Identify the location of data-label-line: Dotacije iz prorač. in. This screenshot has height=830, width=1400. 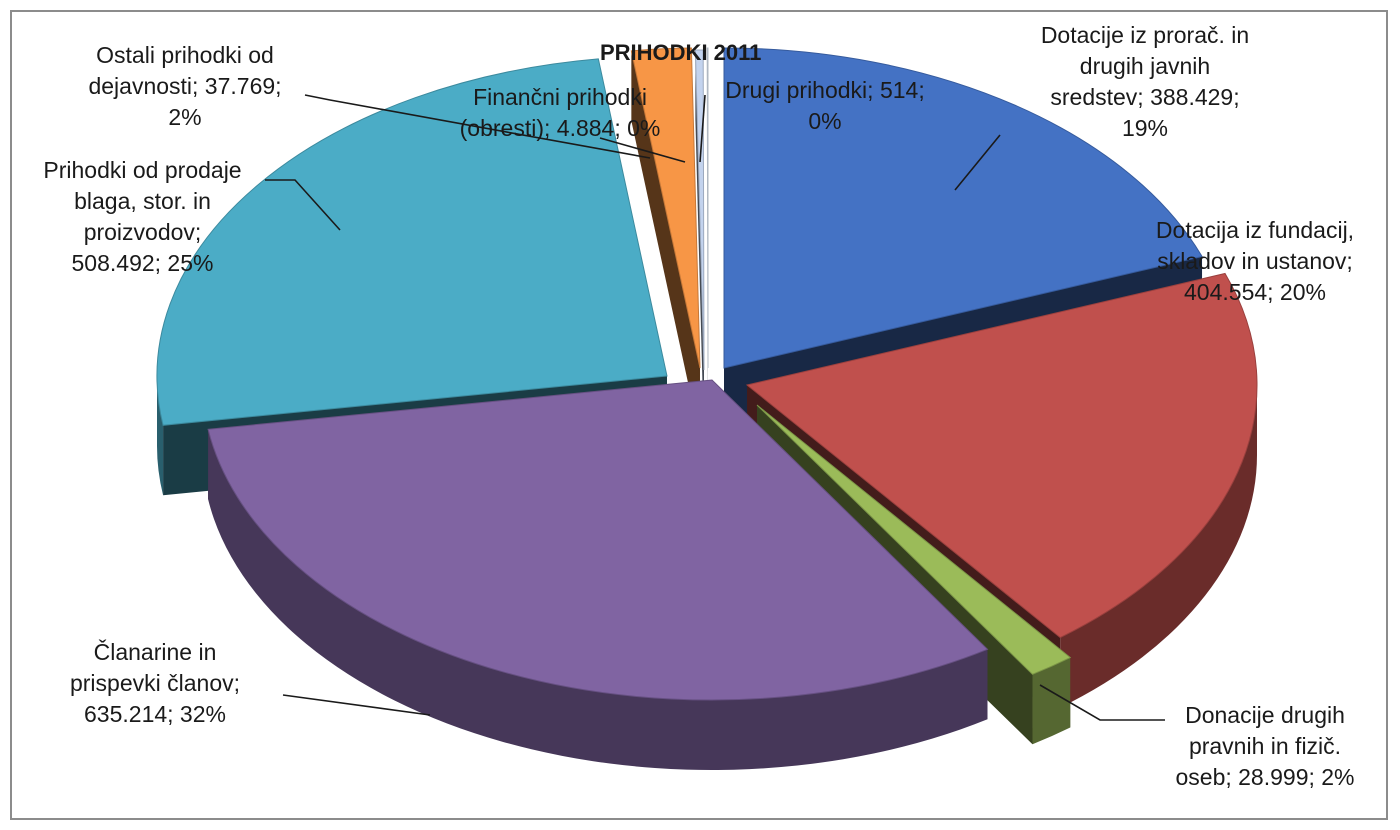
(1145, 35).